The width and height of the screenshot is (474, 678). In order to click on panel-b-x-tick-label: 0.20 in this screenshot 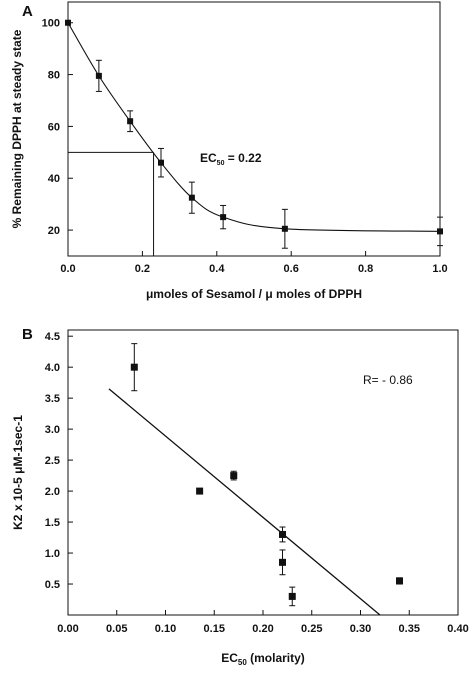, I will do `click(262, 629)`.